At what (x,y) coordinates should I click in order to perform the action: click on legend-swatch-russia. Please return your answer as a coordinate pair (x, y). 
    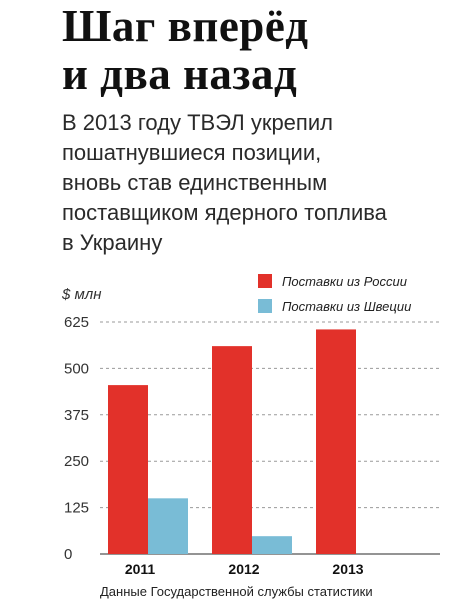
    Looking at the image, I should click on (265, 281).